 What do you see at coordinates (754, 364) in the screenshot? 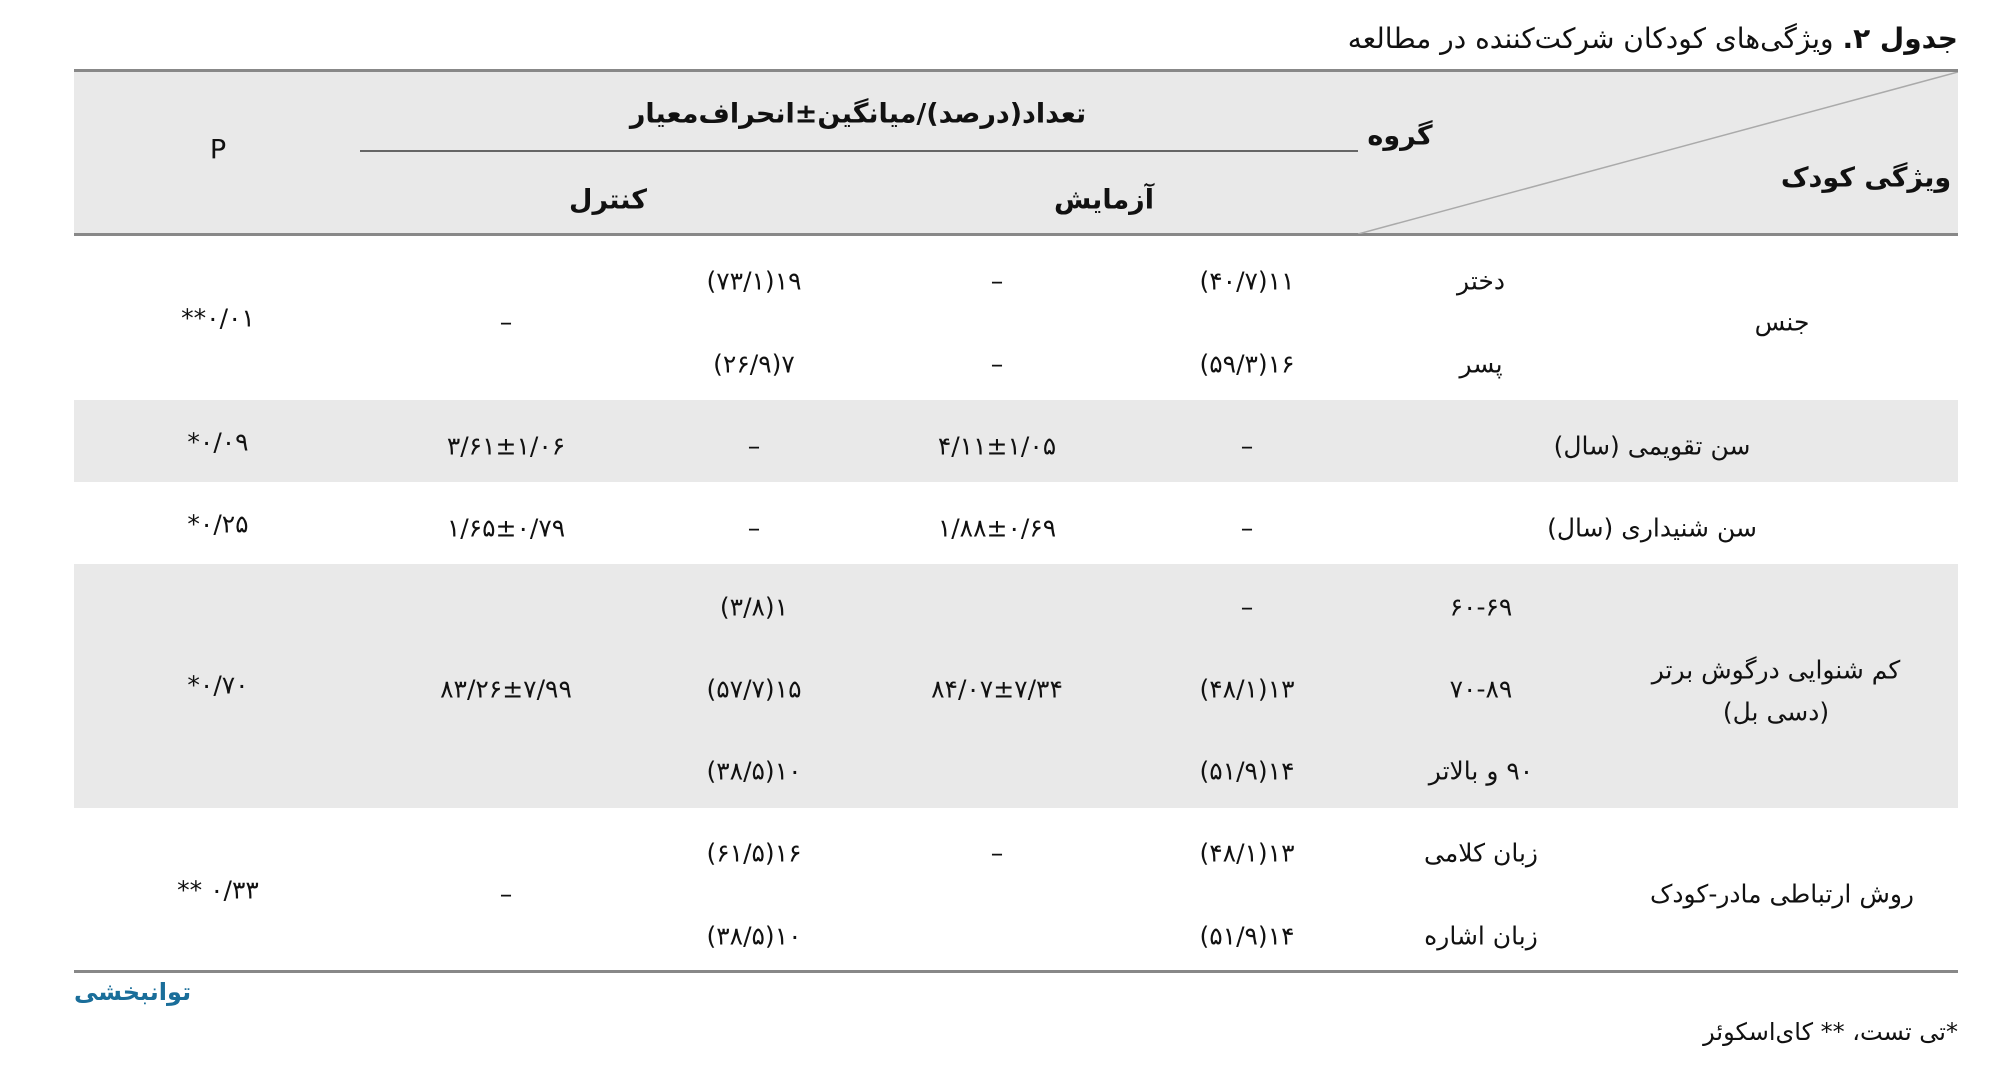
I see `ctrl-n: ۷(۲۶/۹)` at bounding box center [754, 364].